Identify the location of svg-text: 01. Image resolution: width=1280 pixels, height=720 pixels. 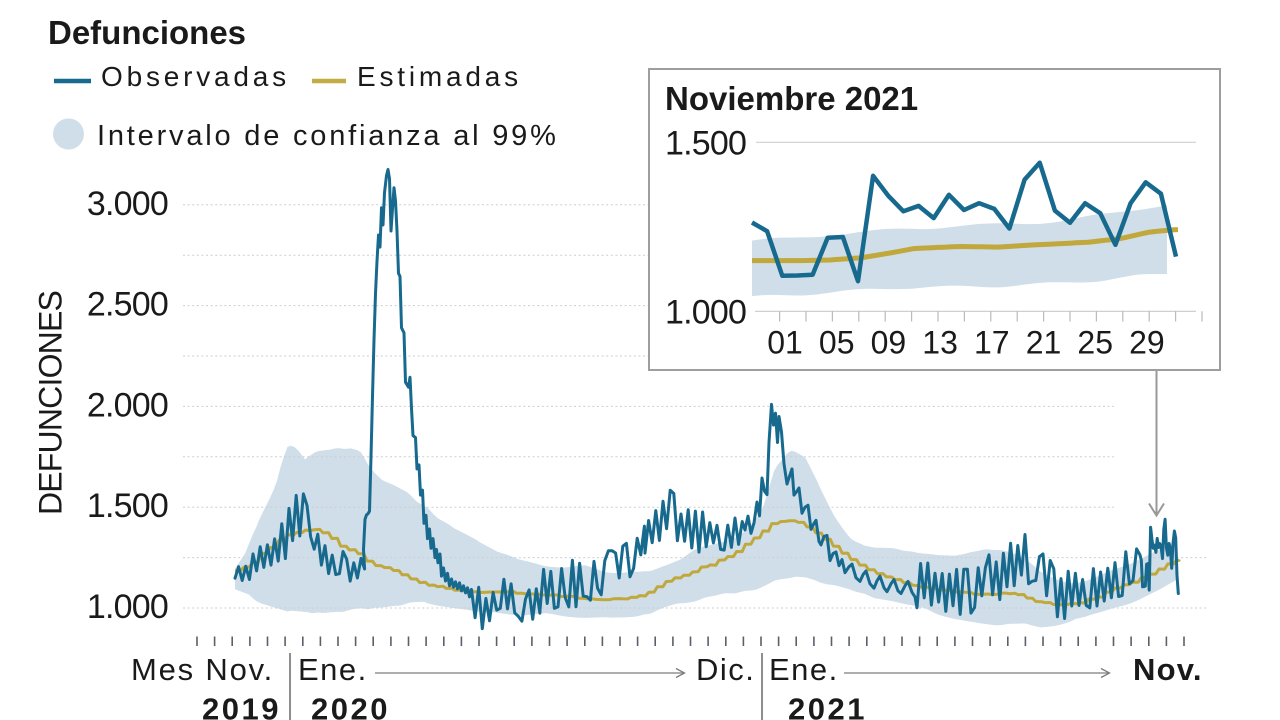
(785, 343).